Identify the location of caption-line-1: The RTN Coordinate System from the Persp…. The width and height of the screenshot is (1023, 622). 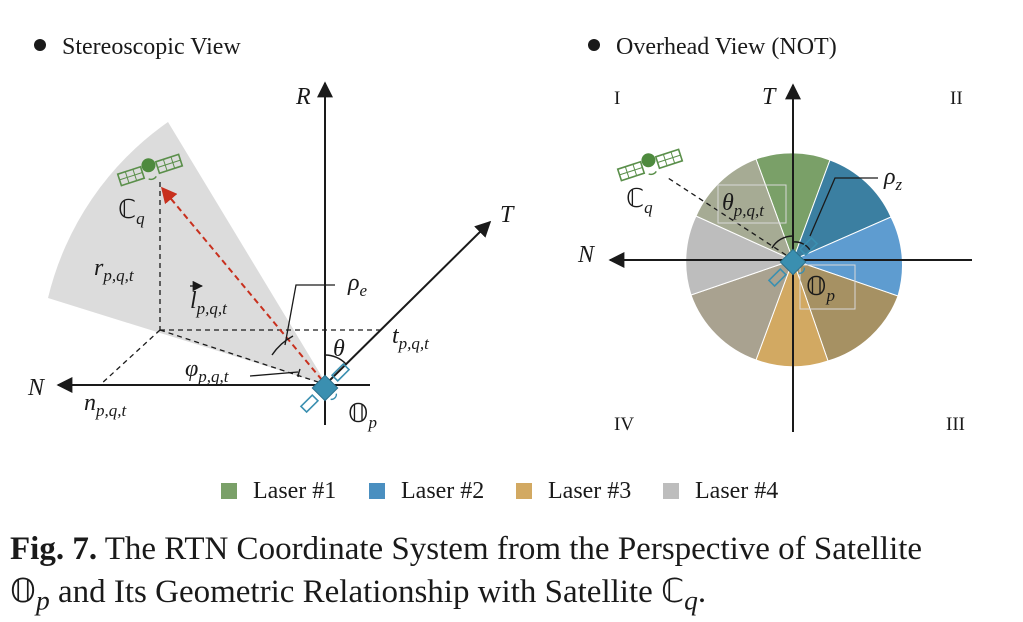
(510, 549).